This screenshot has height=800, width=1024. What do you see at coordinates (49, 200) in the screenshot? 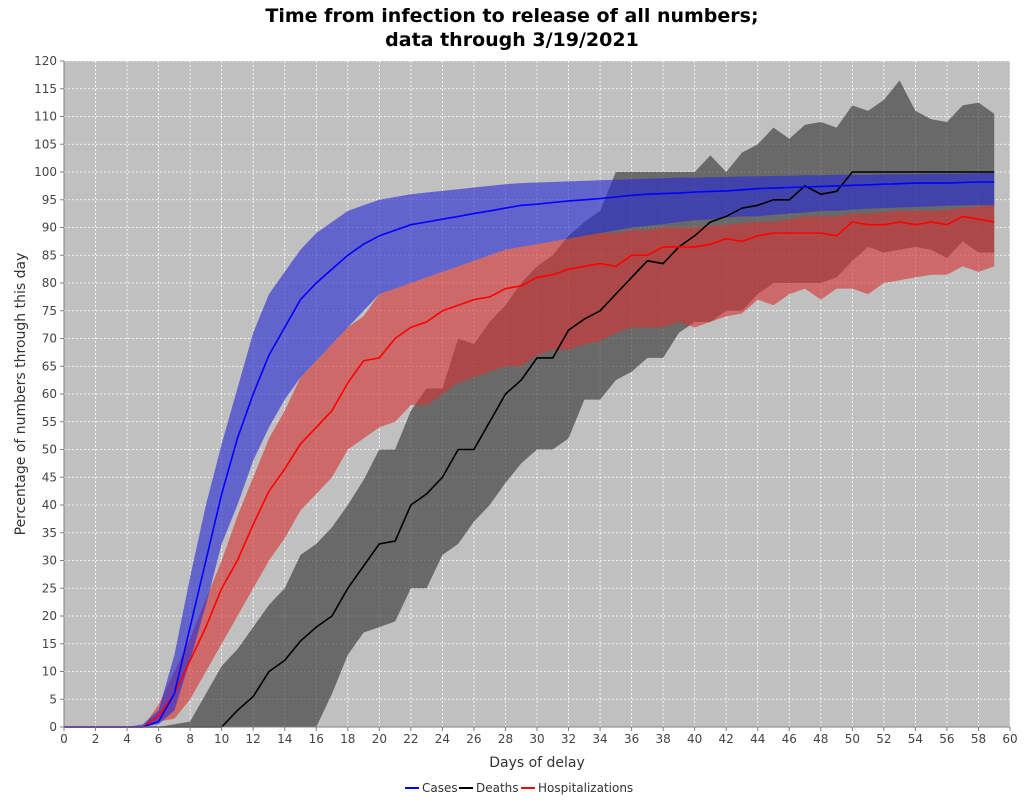
I see `y-tick-label: 95` at bounding box center [49, 200].